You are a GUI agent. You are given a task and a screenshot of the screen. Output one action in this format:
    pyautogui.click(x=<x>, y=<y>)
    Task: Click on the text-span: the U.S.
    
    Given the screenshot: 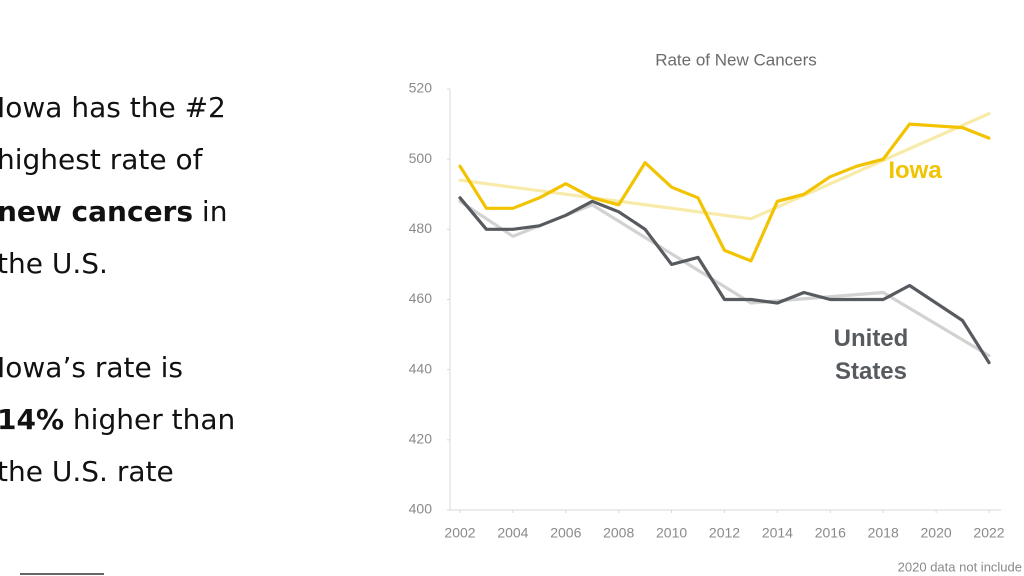 What is the action you would take?
    pyautogui.click(x=54, y=263)
    